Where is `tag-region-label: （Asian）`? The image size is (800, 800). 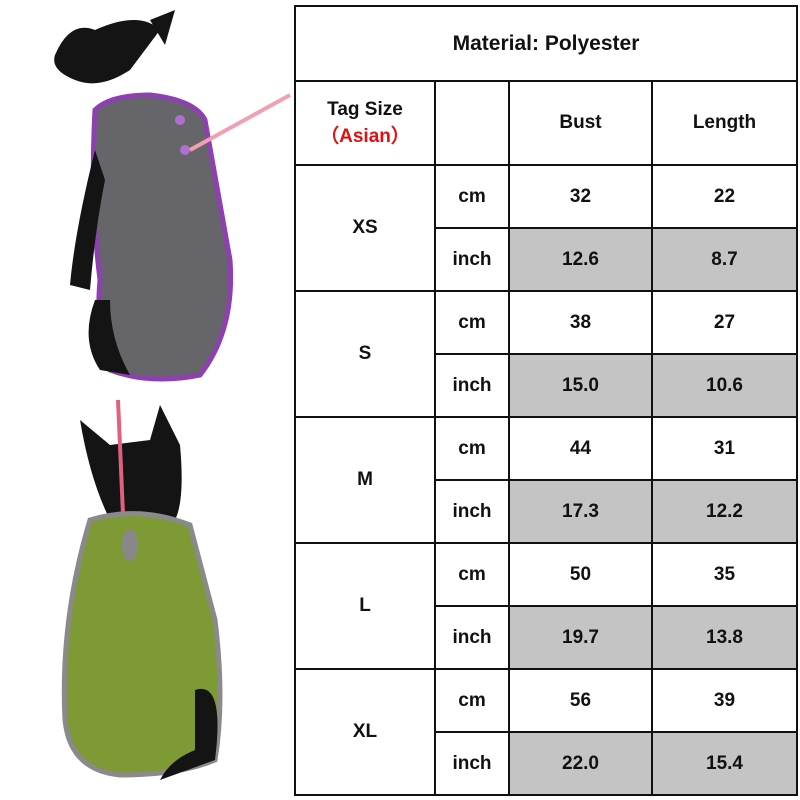
tag-region-label: （Asian） is located at coordinates (365, 136).